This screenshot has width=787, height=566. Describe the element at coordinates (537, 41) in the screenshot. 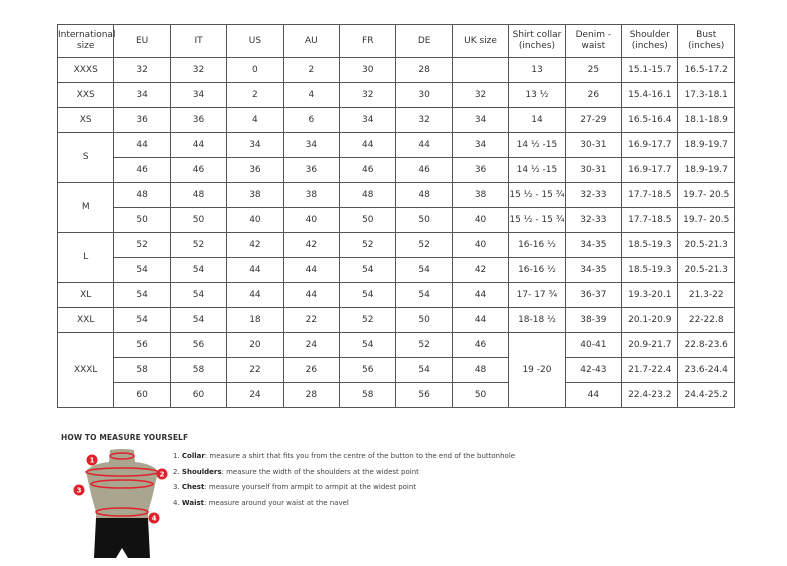

I see `column-header: Shirt collar (inches)` at that location.